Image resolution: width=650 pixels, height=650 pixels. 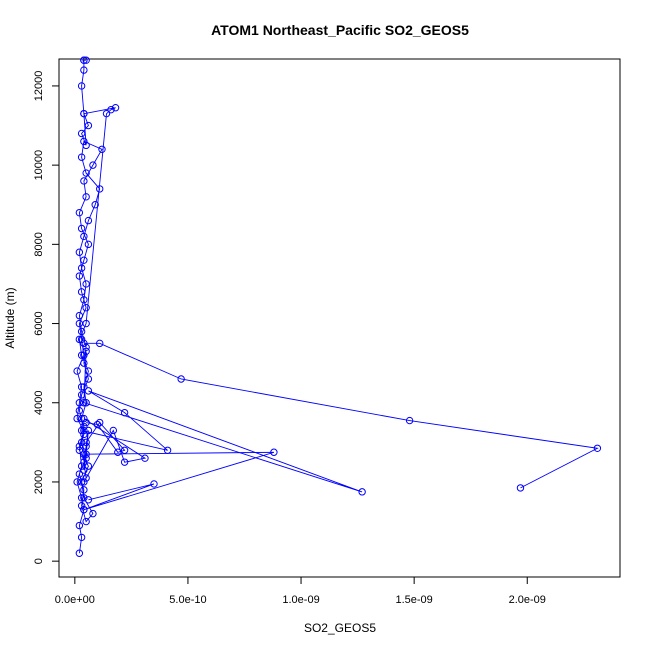 I want to click on y-axis: 0 2000 4000 6000 8000 10000 12000, so click(x=46, y=317).